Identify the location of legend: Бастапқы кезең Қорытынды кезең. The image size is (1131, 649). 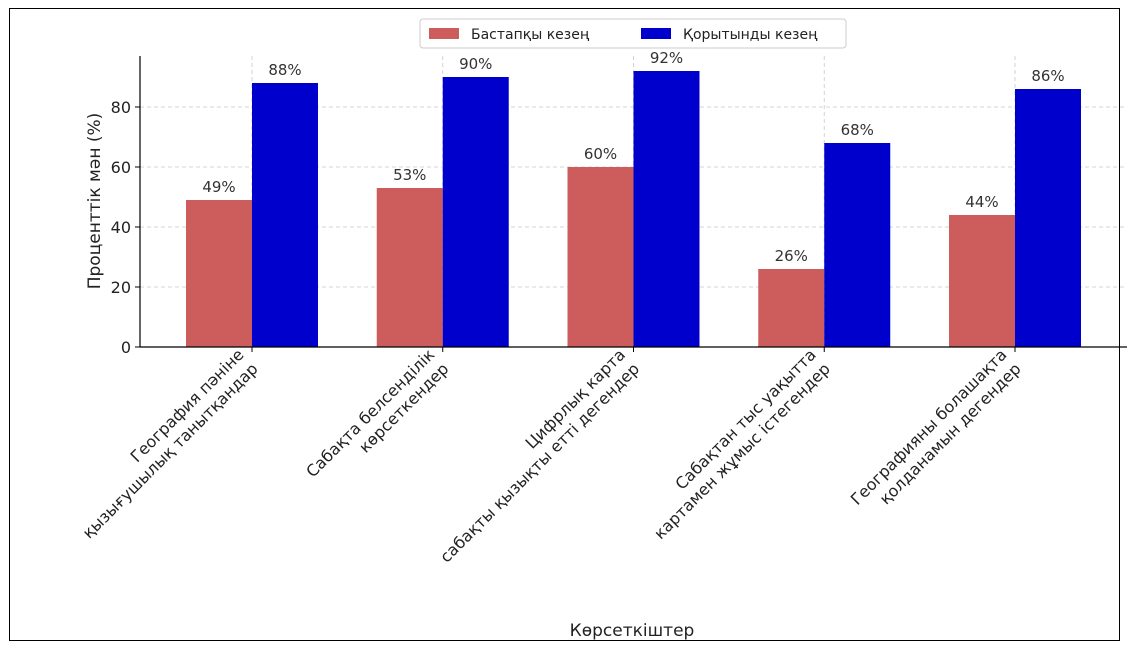
(633, 33).